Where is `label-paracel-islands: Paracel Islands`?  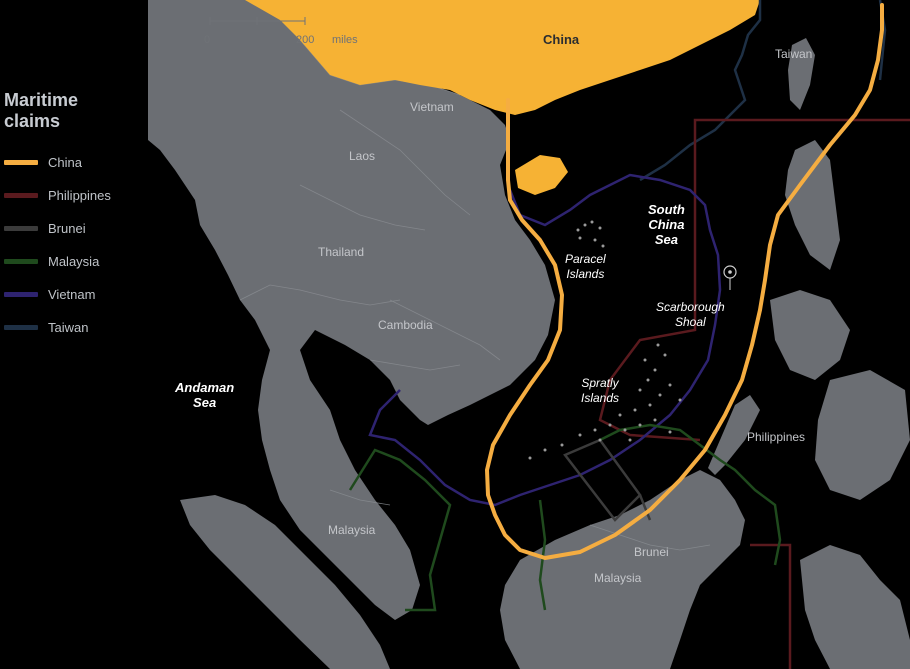 label-paracel-islands: Paracel Islands is located at coordinates (585, 267).